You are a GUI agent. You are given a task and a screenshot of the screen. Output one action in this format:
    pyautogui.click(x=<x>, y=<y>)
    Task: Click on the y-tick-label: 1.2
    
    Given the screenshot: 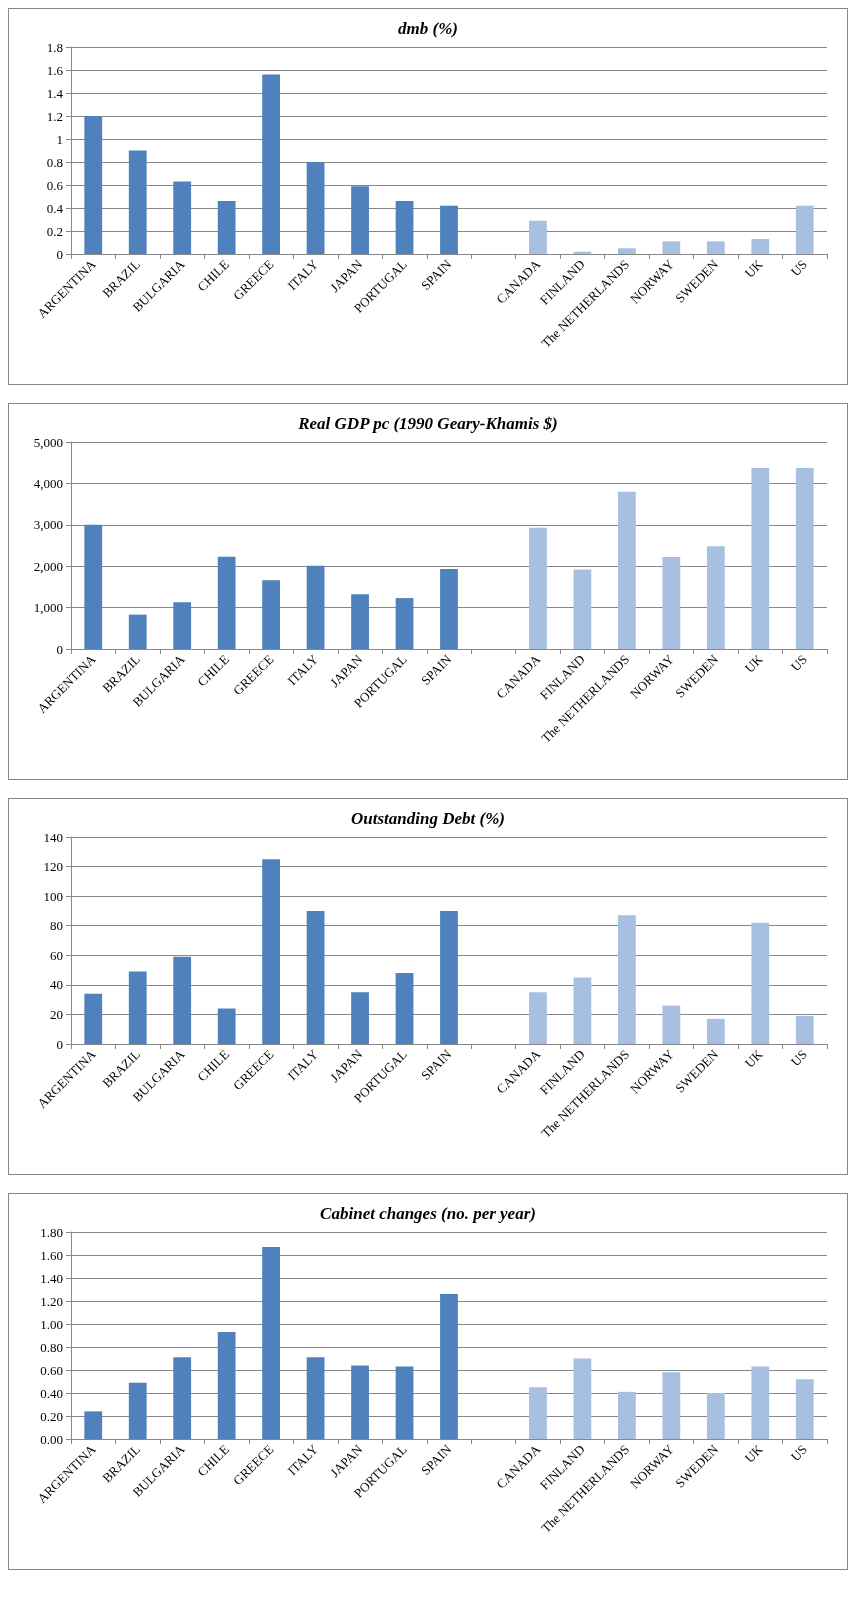 What is the action you would take?
    pyautogui.click(x=54, y=116)
    